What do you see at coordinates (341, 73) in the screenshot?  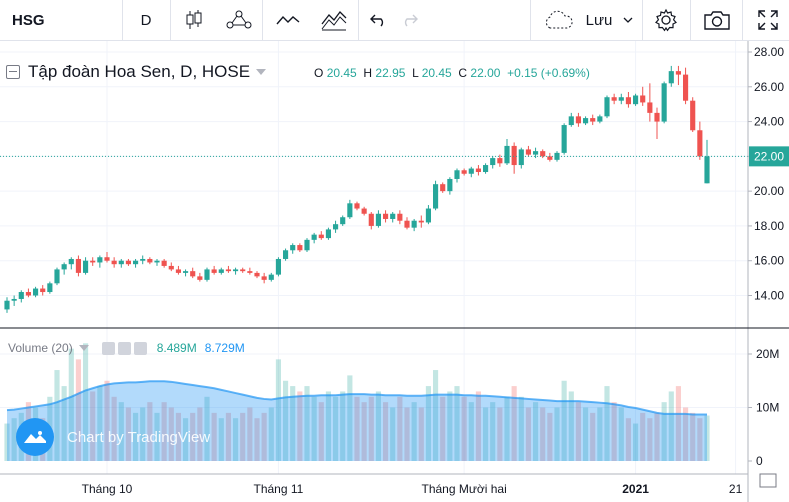 I see `open-value: 20.45` at bounding box center [341, 73].